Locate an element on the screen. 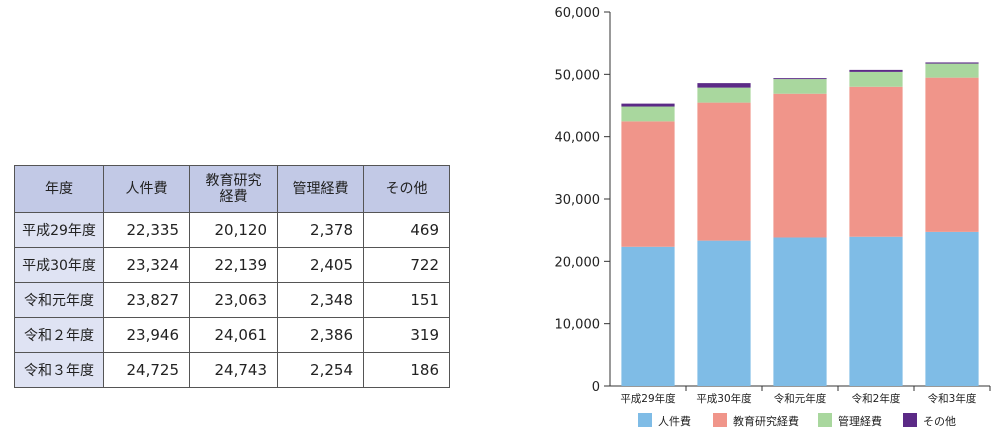 This screenshot has height=437, width=1000. row-year: 平成29年度 is located at coordinates (59, 230).